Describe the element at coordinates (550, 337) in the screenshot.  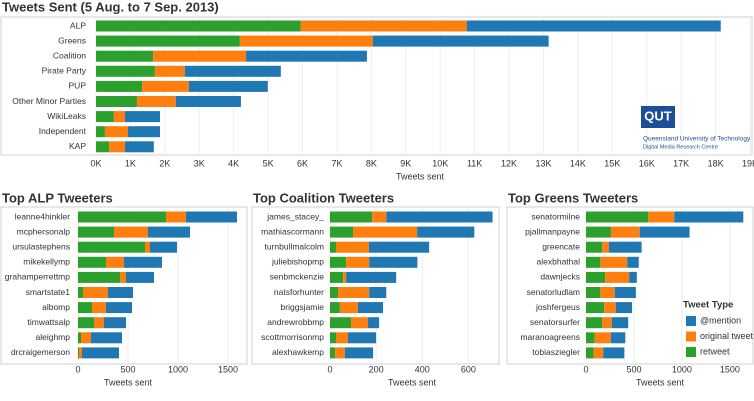
I see `y-tick-label: maranoagreens` at that location.